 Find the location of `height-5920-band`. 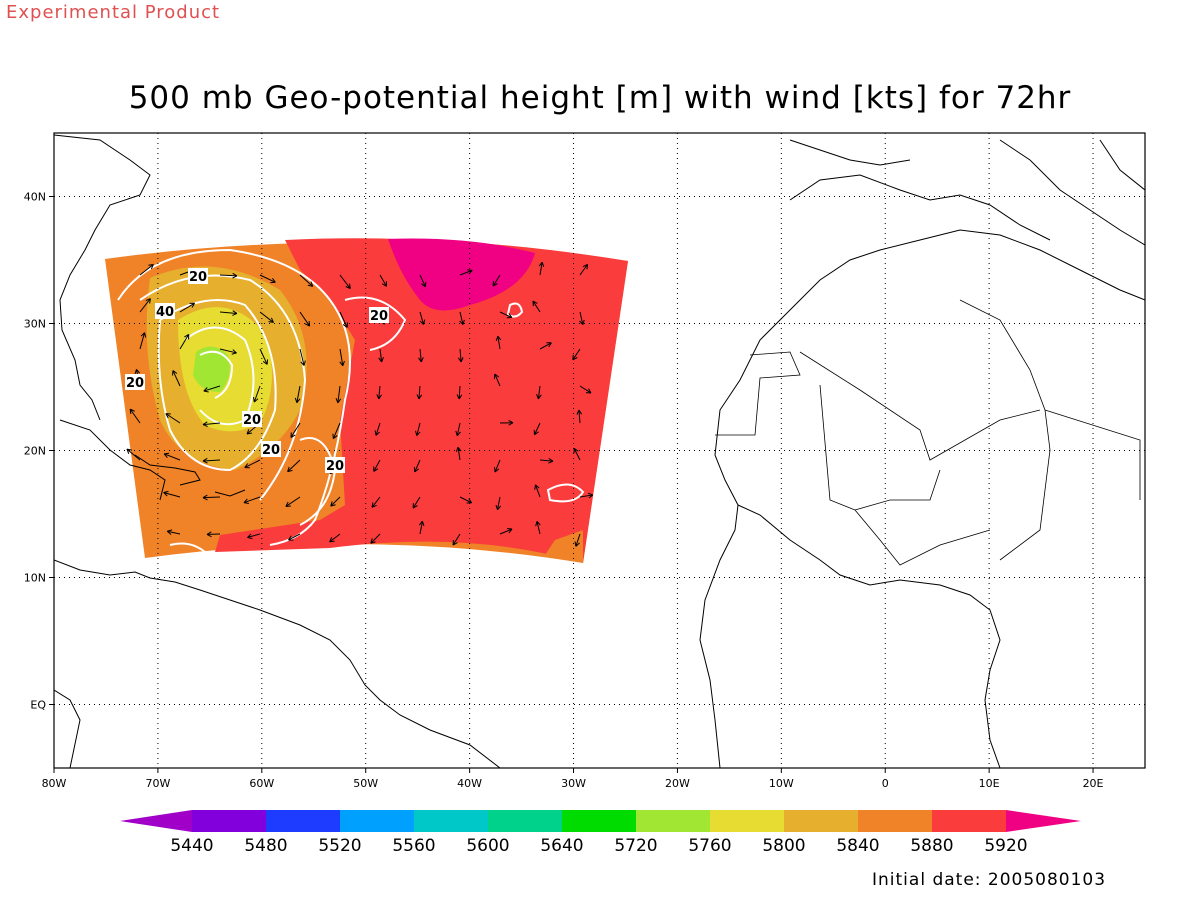

height-5920-band is located at coordinates (421, 400).